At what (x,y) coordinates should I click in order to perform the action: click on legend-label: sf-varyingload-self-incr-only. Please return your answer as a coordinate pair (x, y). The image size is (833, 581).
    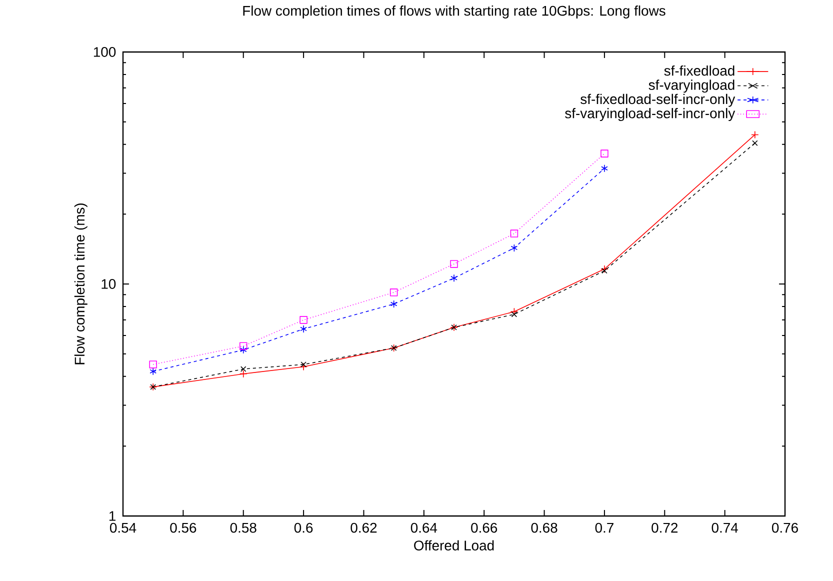
    Looking at the image, I should click on (650, 115).